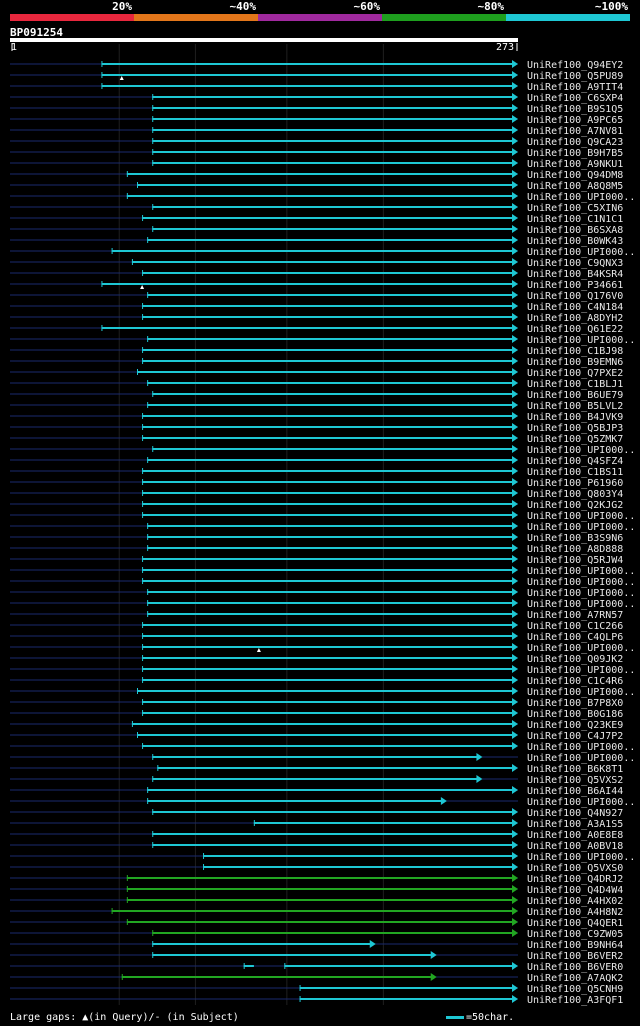  Describe the element at coordinates (575, 65) in the screenshot. I see `hit-label: UniRef100_Q94EY2` at that location.